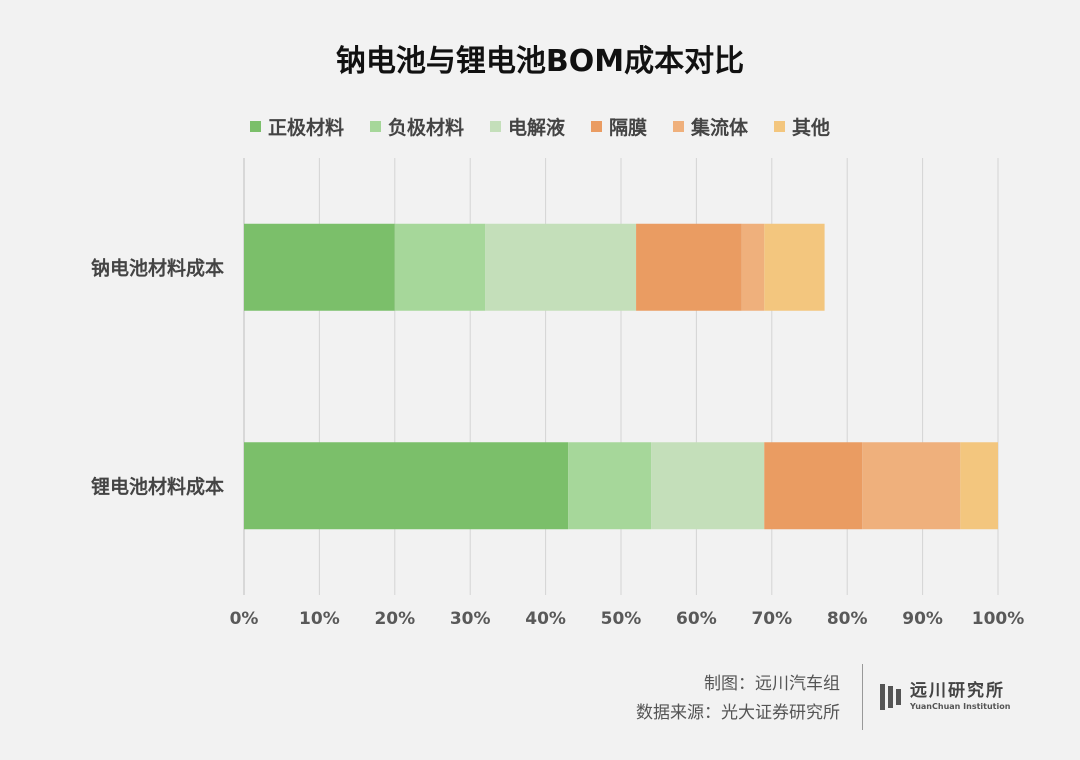 This screenshot has width=1080, height=760. What do you see at coordinates (890, 696) in the screenshot?
I see `logo-bars-icon` at bounding box center [890, 696].